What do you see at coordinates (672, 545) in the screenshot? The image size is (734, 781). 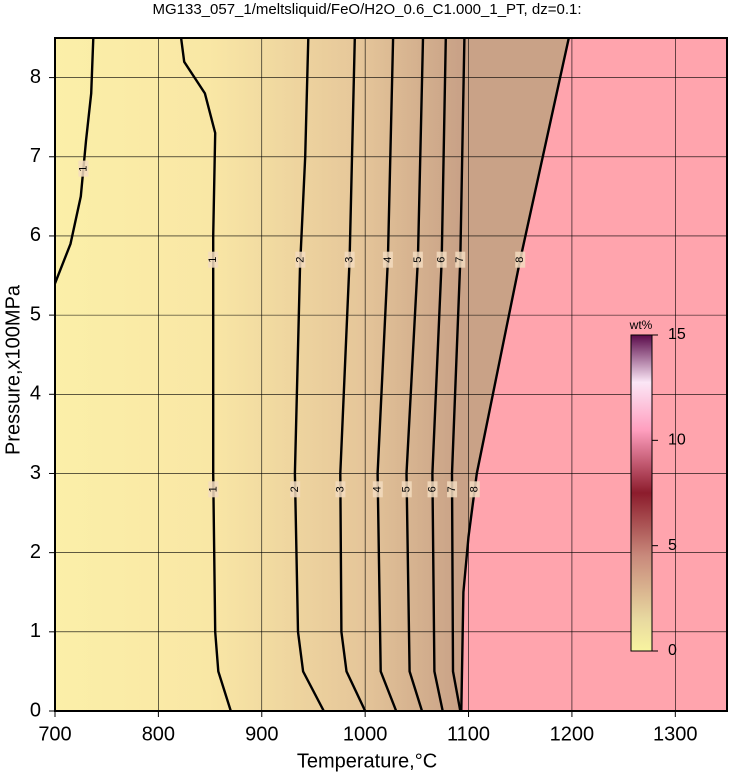 I see `colorbar-tick-label: 5` at bounding box center [672, 545].